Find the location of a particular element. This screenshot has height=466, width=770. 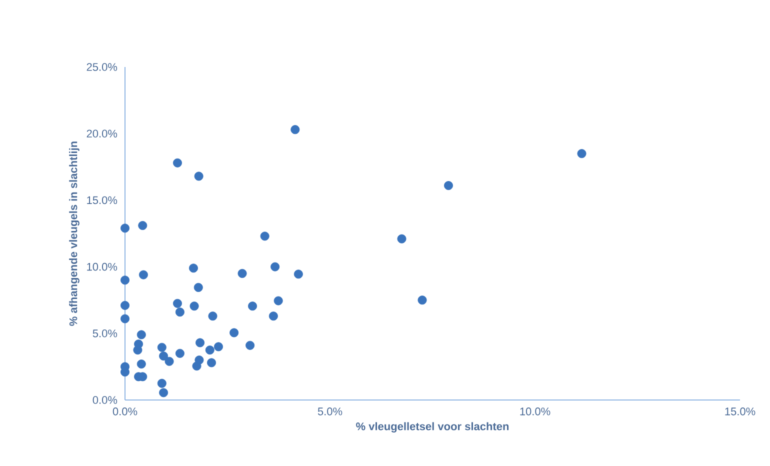

y-tick-label: 20.0% is located at coordinates (102, 134).